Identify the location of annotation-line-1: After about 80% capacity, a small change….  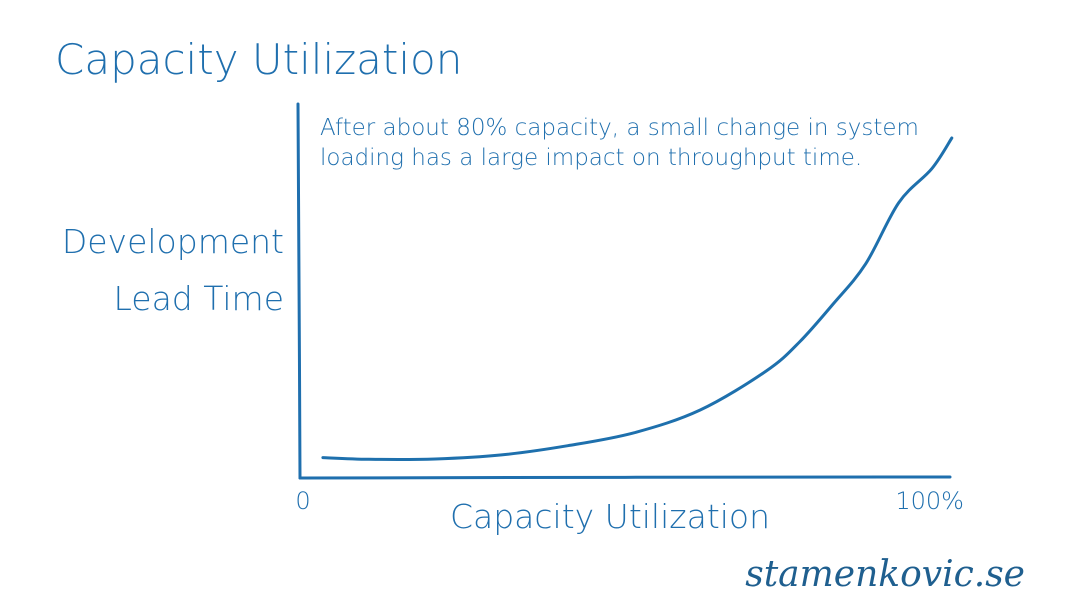
(619, 128).